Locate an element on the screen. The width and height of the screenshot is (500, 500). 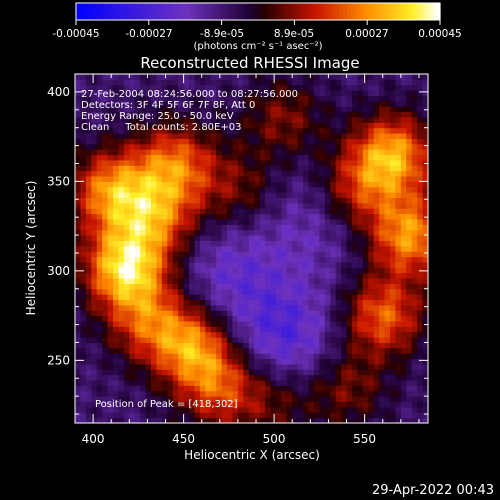
annotation-energy-range: Energy Range: 25.0 - 50.0 keV is located at coordinates (157, 116).